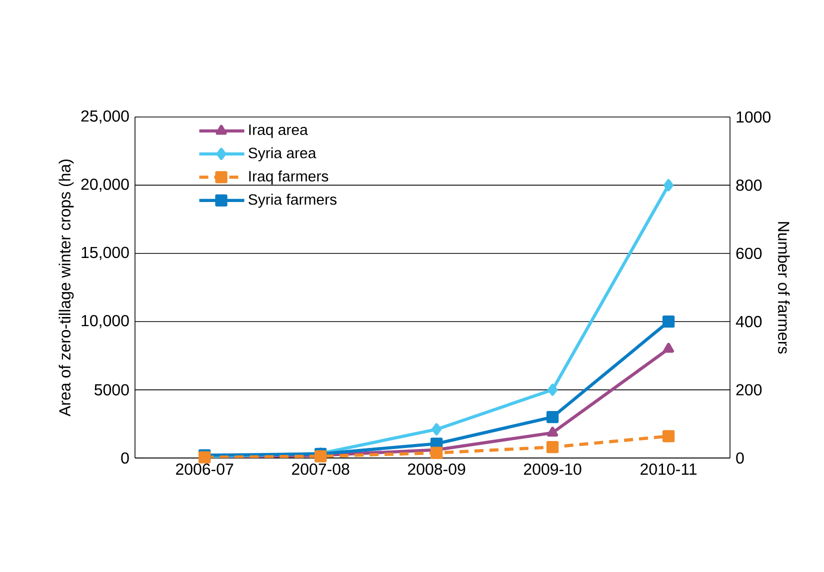  What do you see at coordinates (749, 185) in the screenshot?
I see `y2-tick-label: 800` at bounding box center [749, 185].